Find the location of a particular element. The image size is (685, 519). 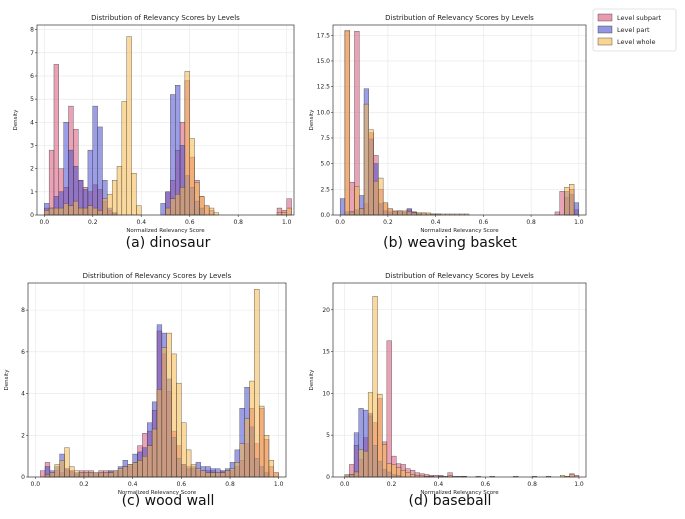

y-tick-label: 20 is located at coordinates (326, 310).